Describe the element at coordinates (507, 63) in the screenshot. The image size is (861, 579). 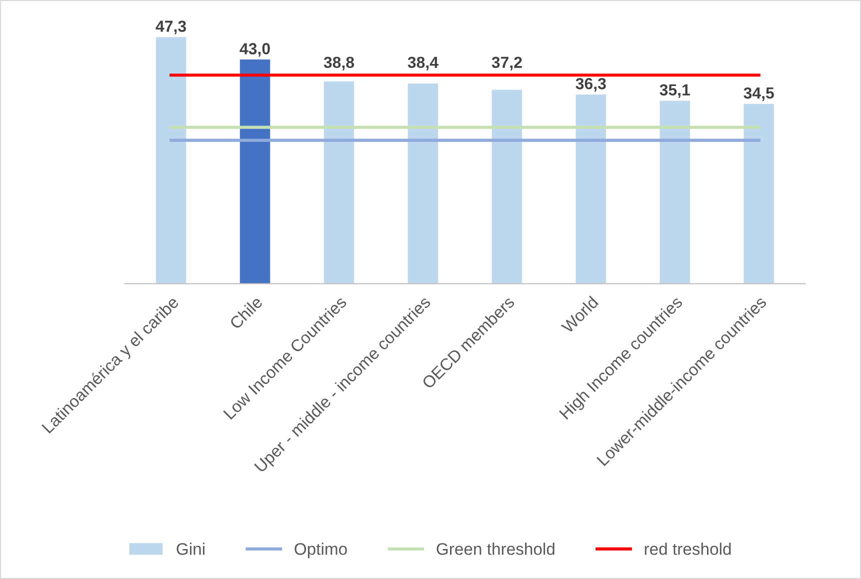
I see `data-label: 37,2` at that location.